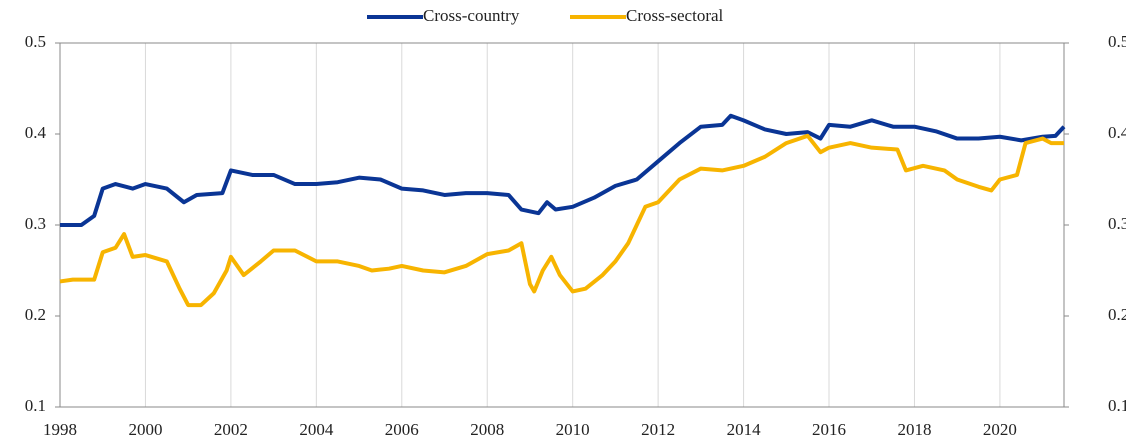 This screenshot has width=1126, height=448. I want to click on x-tick-label: 2008, so click(487, 429).